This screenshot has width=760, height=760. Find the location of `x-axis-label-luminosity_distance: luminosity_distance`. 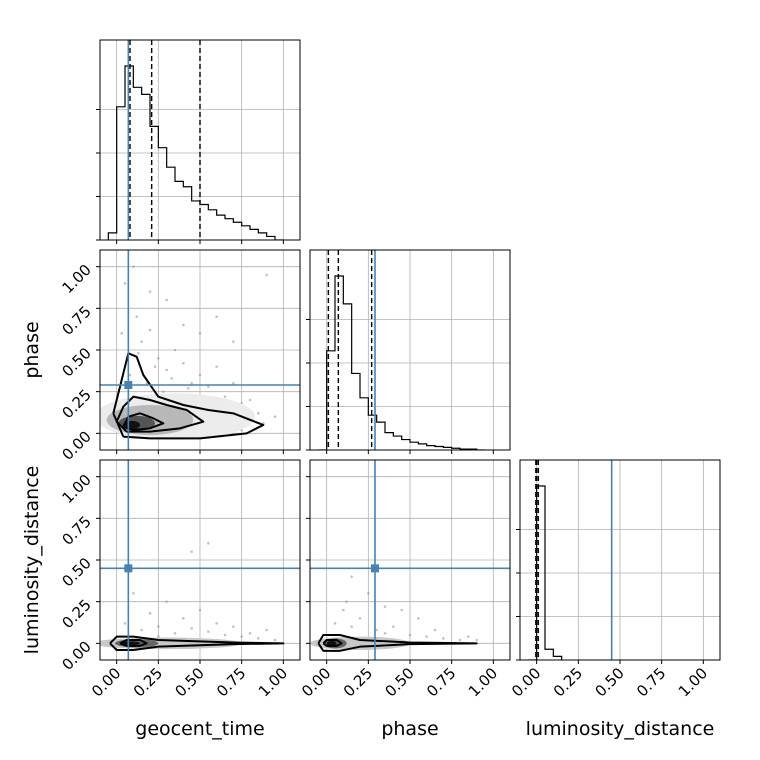

x-axis-label-luminosity_distance: luminosity_distance is located at coordinates (620, 729).